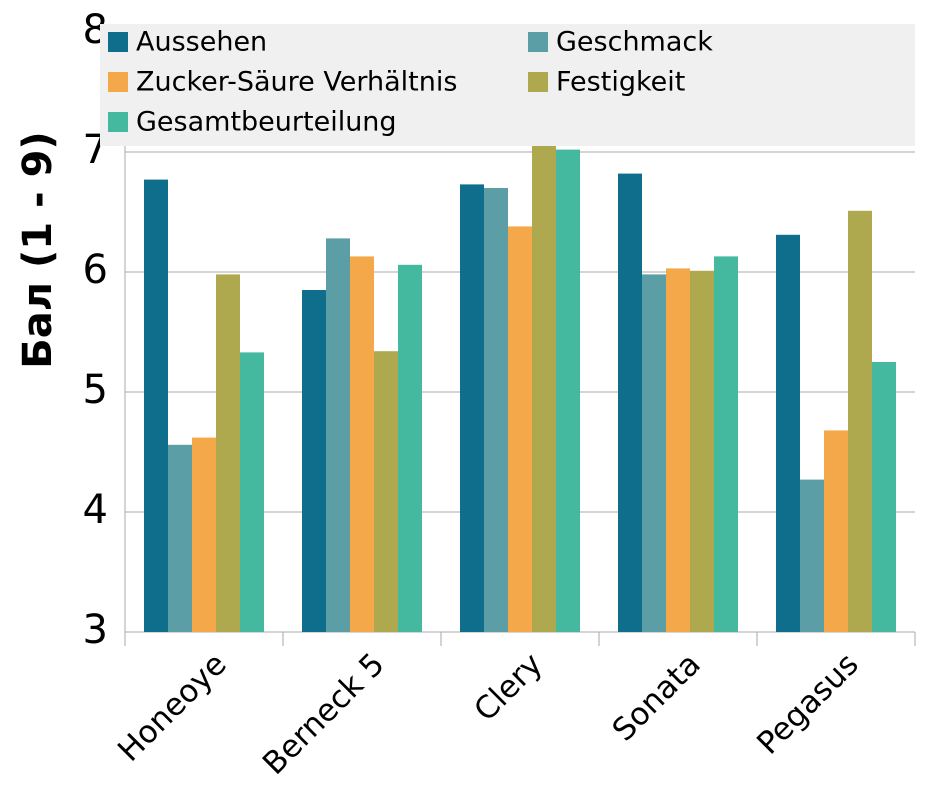  I want to click on y-tick-label: 4, so click(95, 510).